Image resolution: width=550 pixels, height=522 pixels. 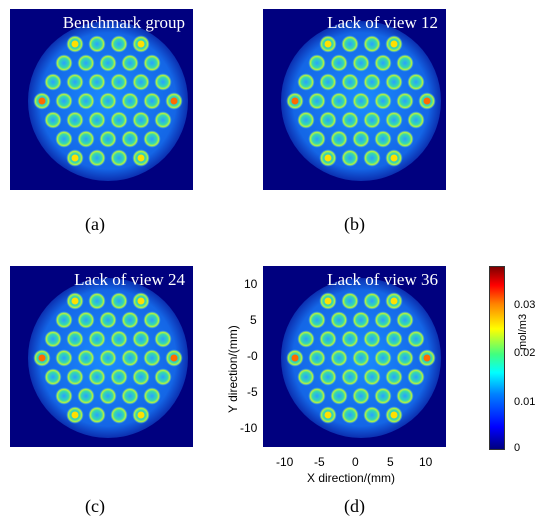 What do you see at coordinates (129, 279) in the screenshot?
I see `panel-title-c: Lack of view 24` at bounding box center [129, 279].